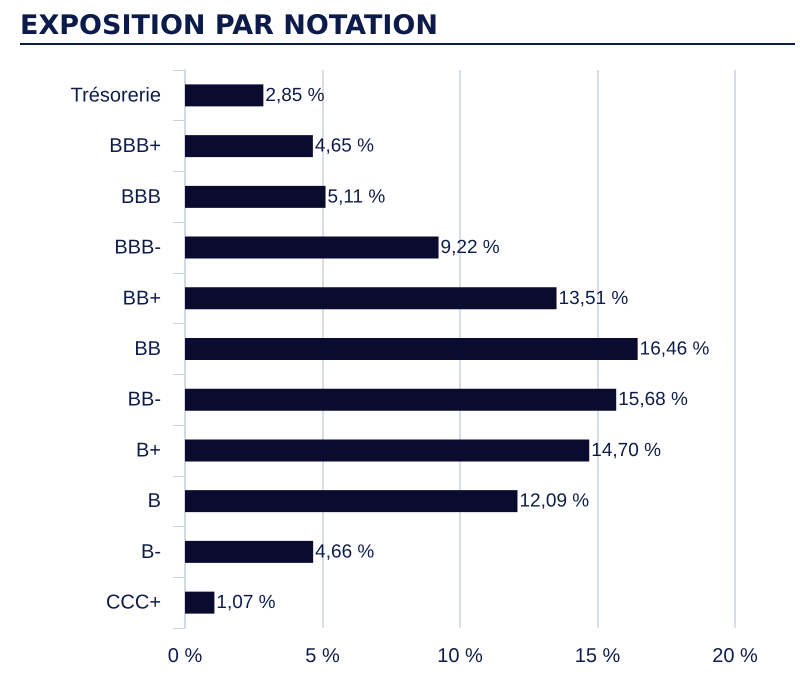 This screenshot has height=683, width=800. What do you see at coordinates (144, 399) in the screenshot?
I see `y-tick-label: BB-` at bounding box center [144, 399].